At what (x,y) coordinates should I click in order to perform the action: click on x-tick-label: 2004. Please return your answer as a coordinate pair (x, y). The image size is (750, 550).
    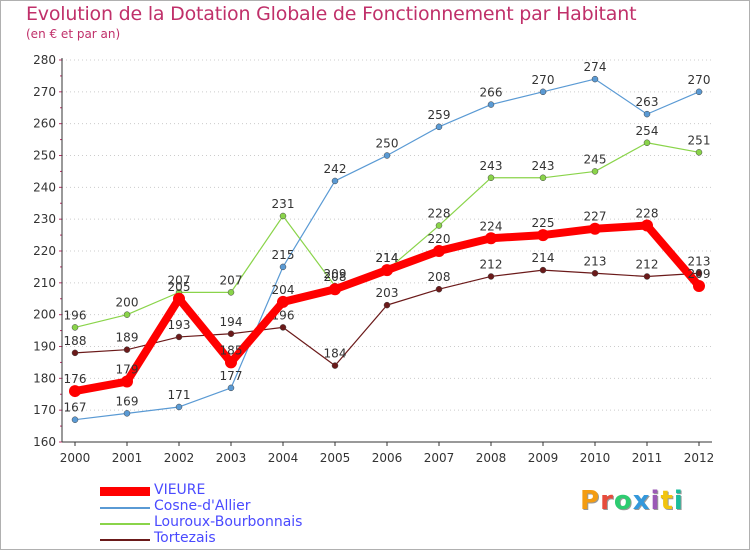
    Looking at the image, I should click on (283, 458).